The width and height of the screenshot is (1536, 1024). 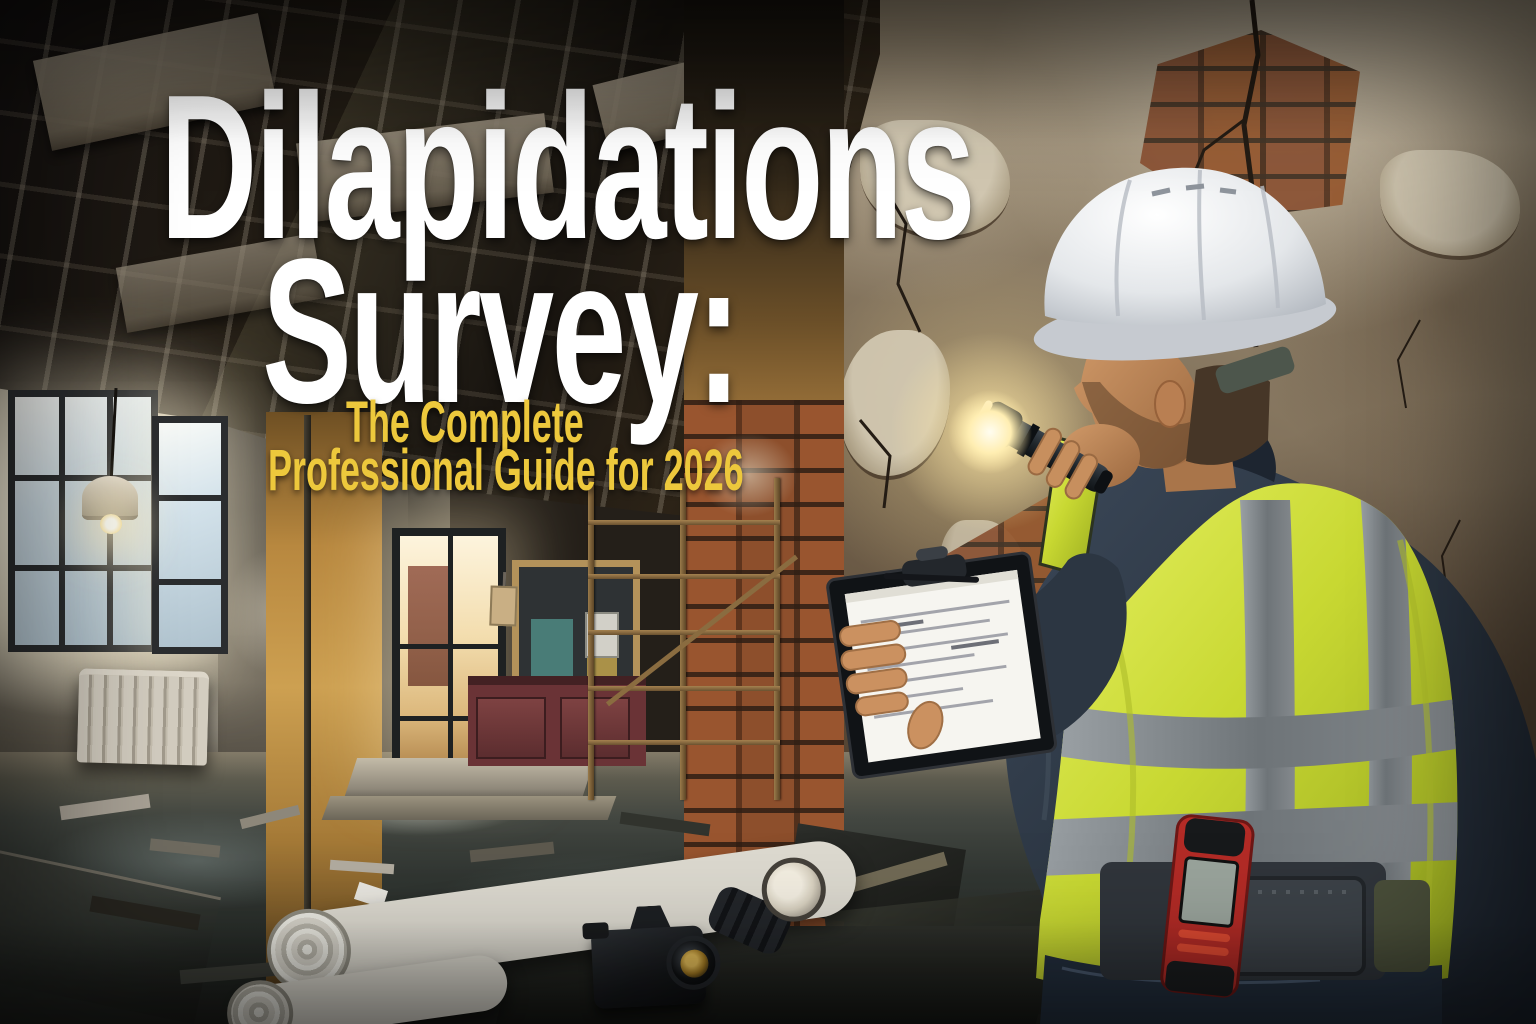 I want to click on scaffolding, so click(x=693, y=639).